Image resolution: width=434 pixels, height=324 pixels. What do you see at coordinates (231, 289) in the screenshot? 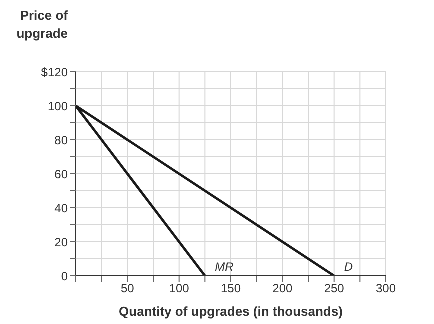
I see `x-tick-label: 150` at bounding box center [231, 289].